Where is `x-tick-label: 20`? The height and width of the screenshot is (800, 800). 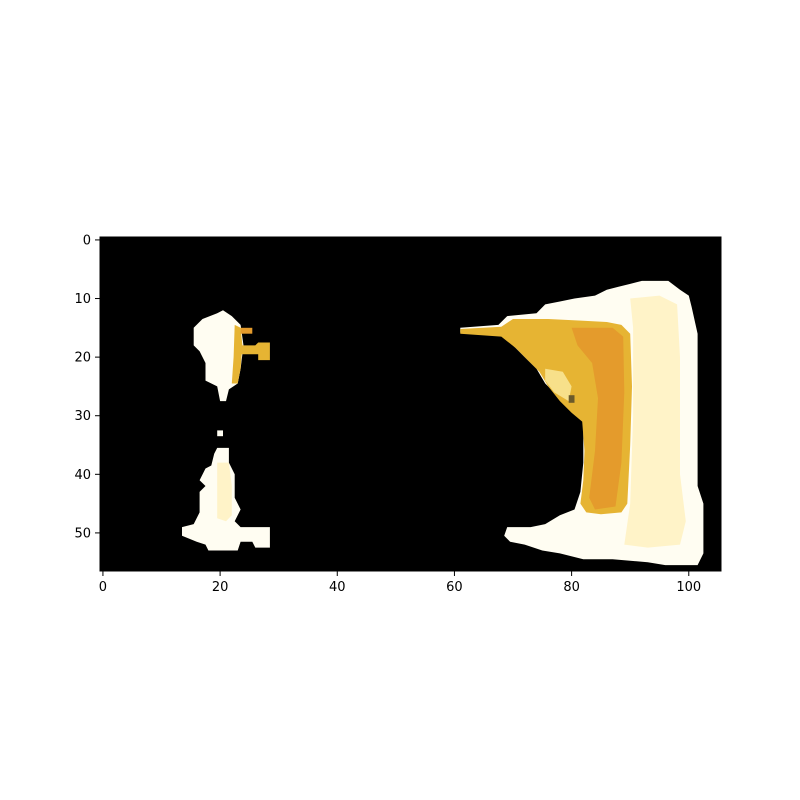
x-tick-label: 20 is located at coordinates (220, 587).